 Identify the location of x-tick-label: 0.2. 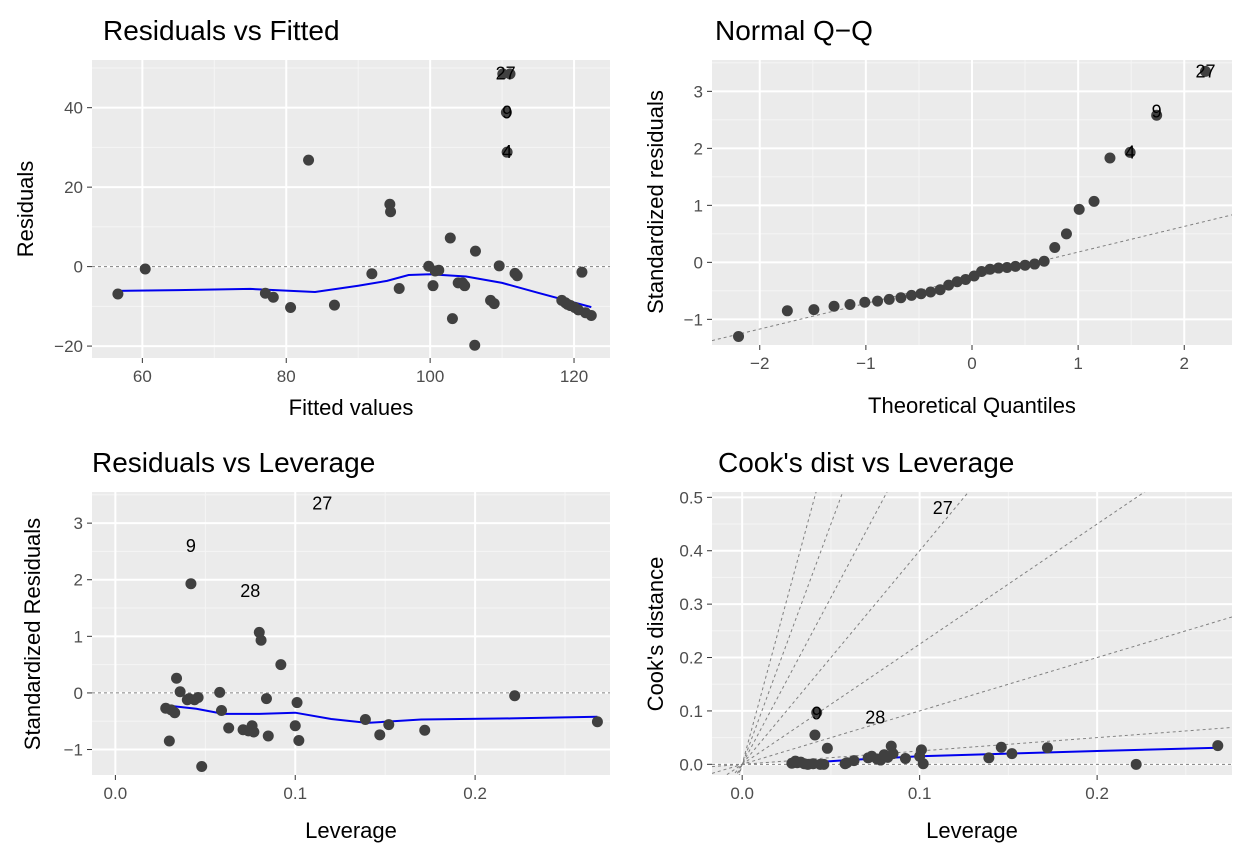
(475, 793).